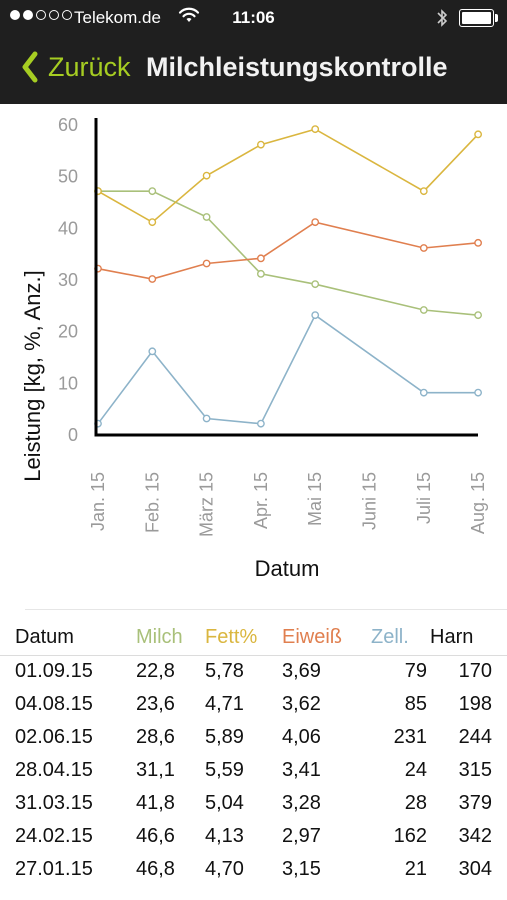 The image size is (507, 900). Describe the element at coordinates (155, 671) in the screenshot. I see `cell-milch: 22,8` at that location.